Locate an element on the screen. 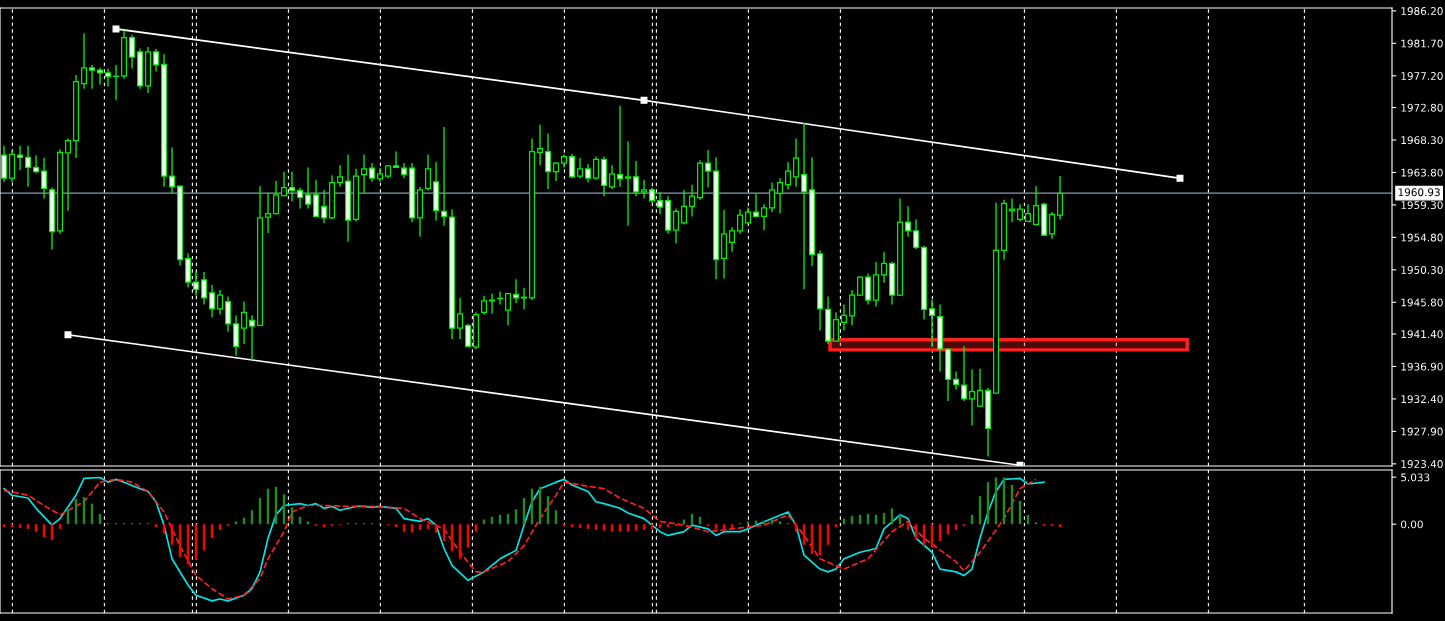 This screenshot has height=621, width=1445. y-tick-label: 1972.80 is located at coordinates (1422, 107).